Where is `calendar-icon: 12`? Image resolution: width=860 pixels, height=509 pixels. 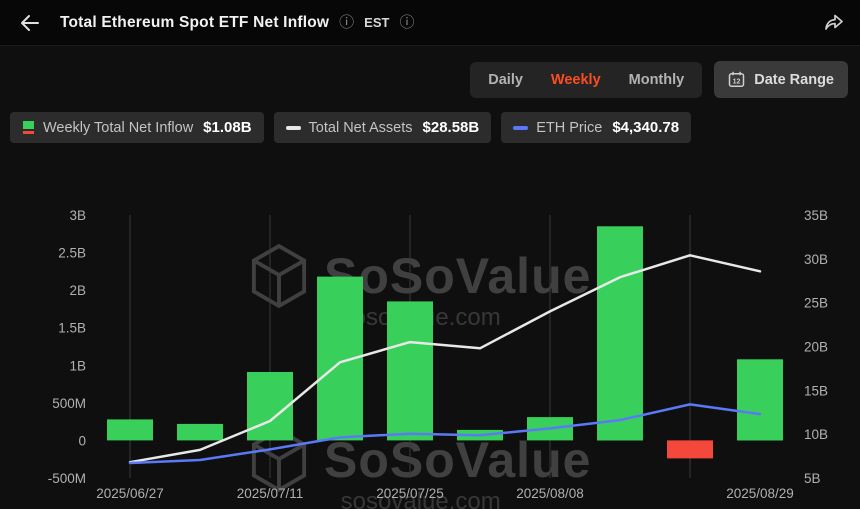
calendar-icon: 12 is located at coordinates (736, 79).